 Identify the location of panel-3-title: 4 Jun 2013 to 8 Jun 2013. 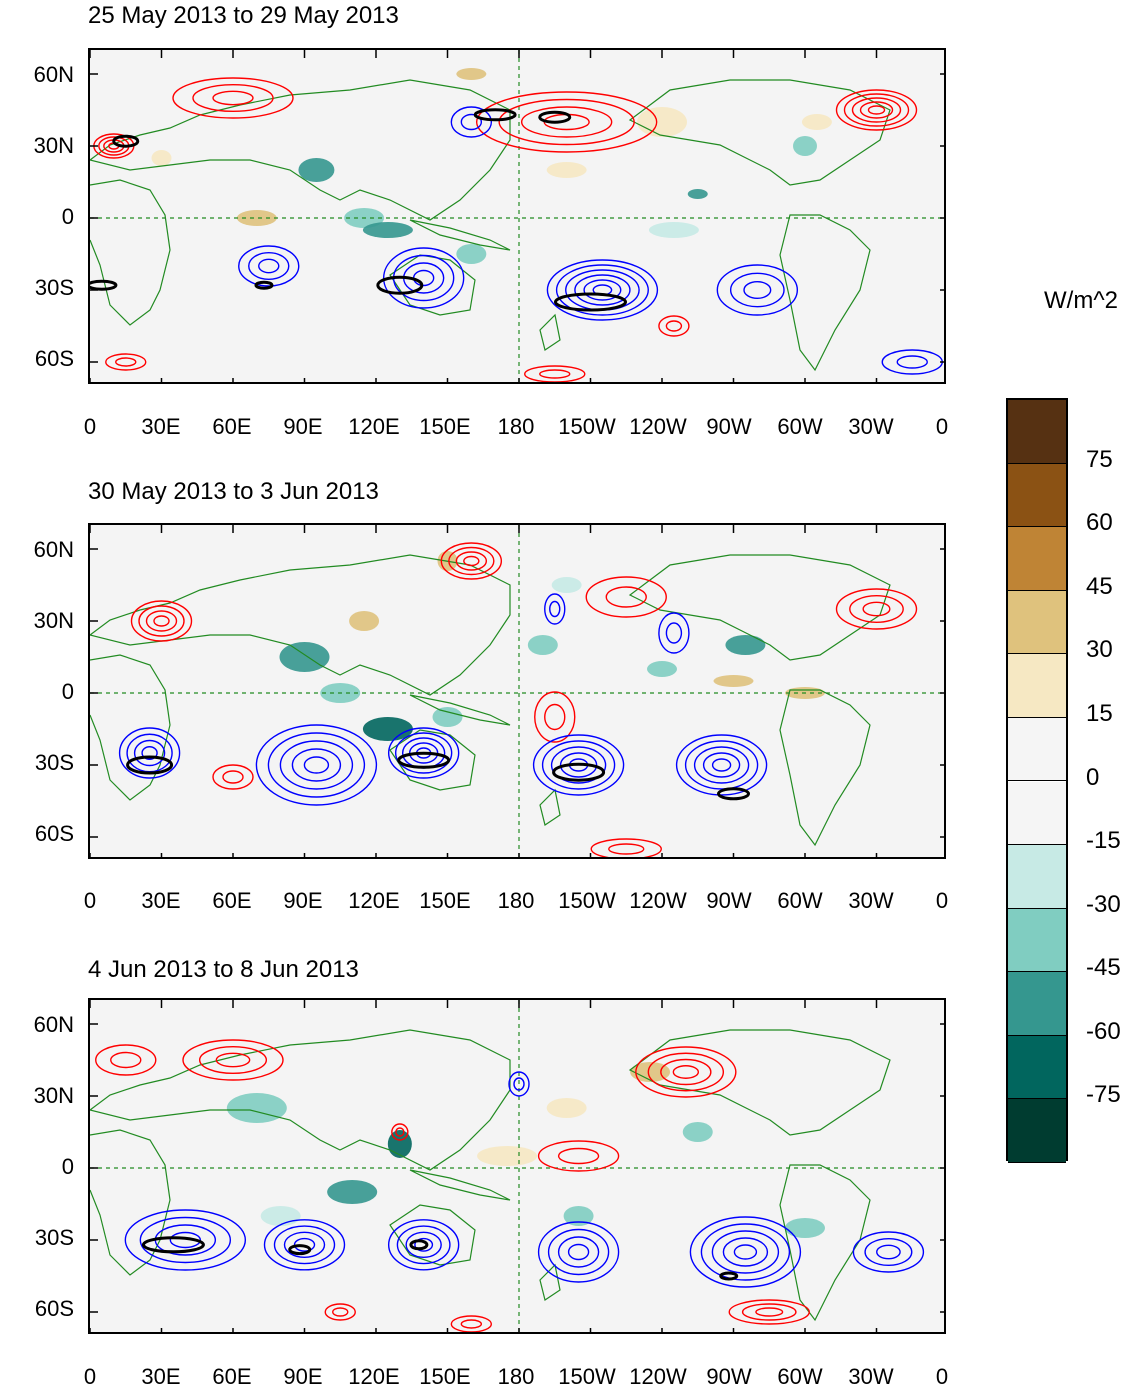
(223, 969).